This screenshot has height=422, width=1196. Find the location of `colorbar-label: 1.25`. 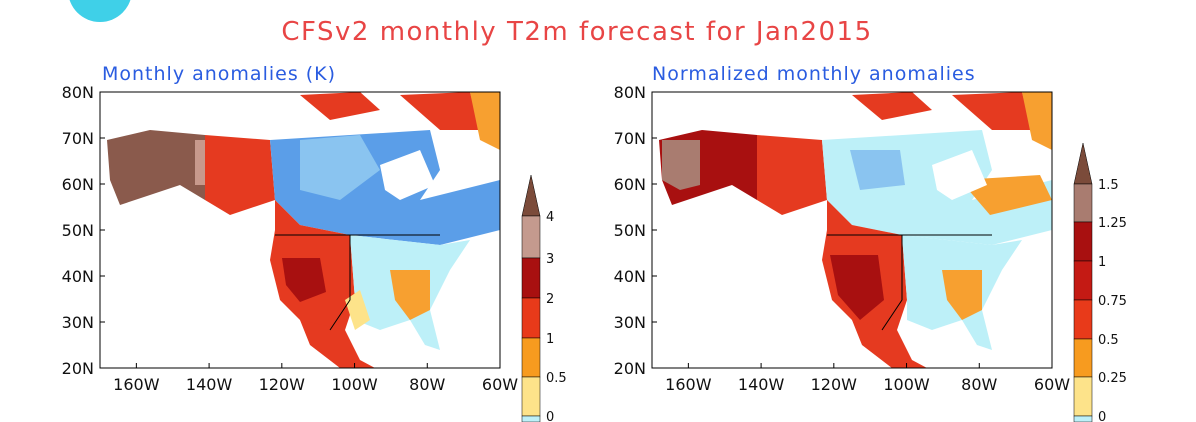

colorbar-label: 1.25 is located at coordinates (1112, 223).